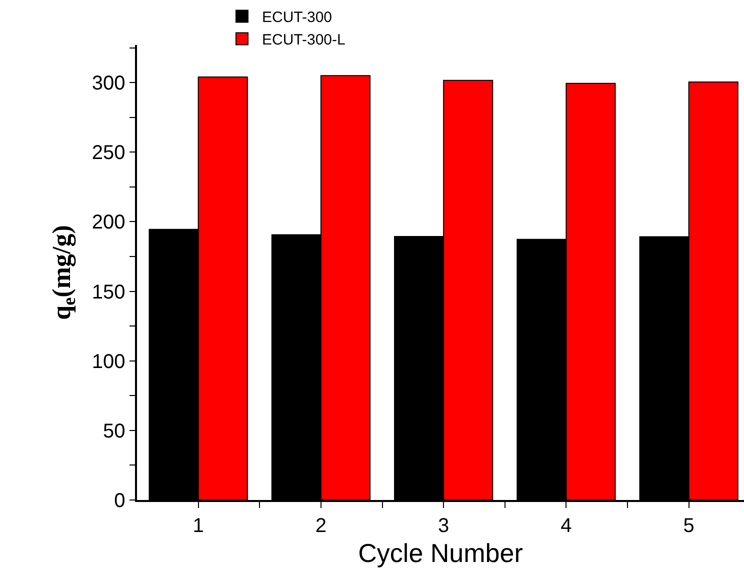 The height and width of the screenshot is (588, 744). Describe the element at coordinates (304, 40) in the screenshot. I see `legend-label: ECUT-300-L` at that location.